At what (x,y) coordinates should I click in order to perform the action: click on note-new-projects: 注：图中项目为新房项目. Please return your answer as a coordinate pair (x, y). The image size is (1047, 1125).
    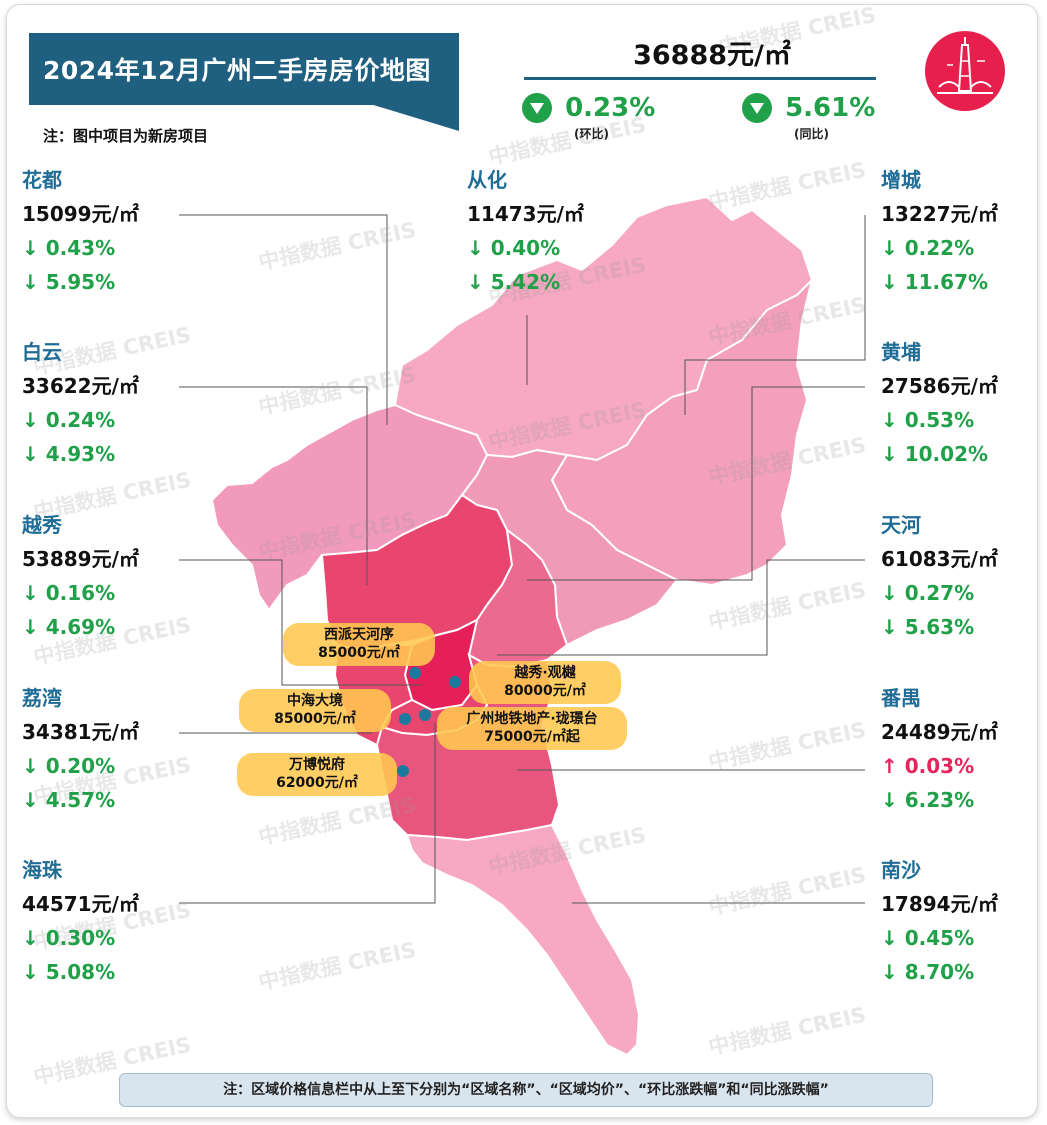
    Looking at the image, I should click on (126, 136).